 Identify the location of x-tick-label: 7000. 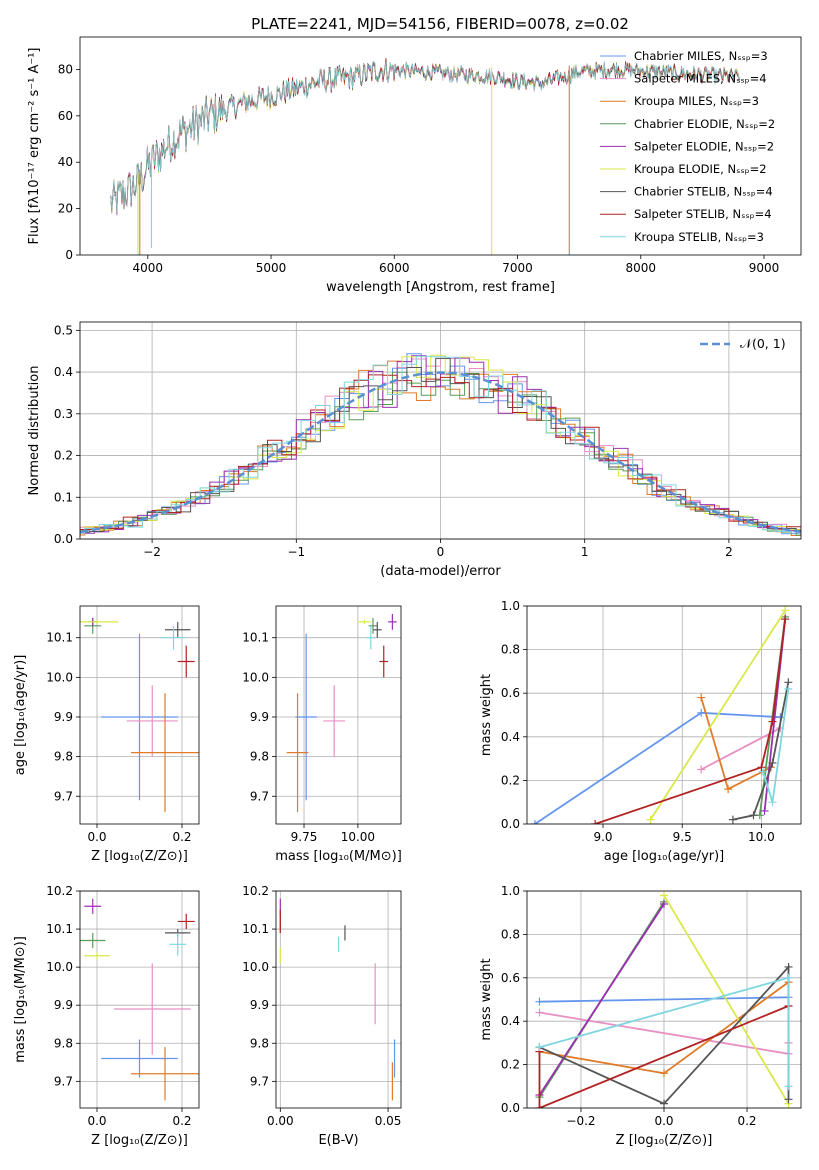
(517, 268).